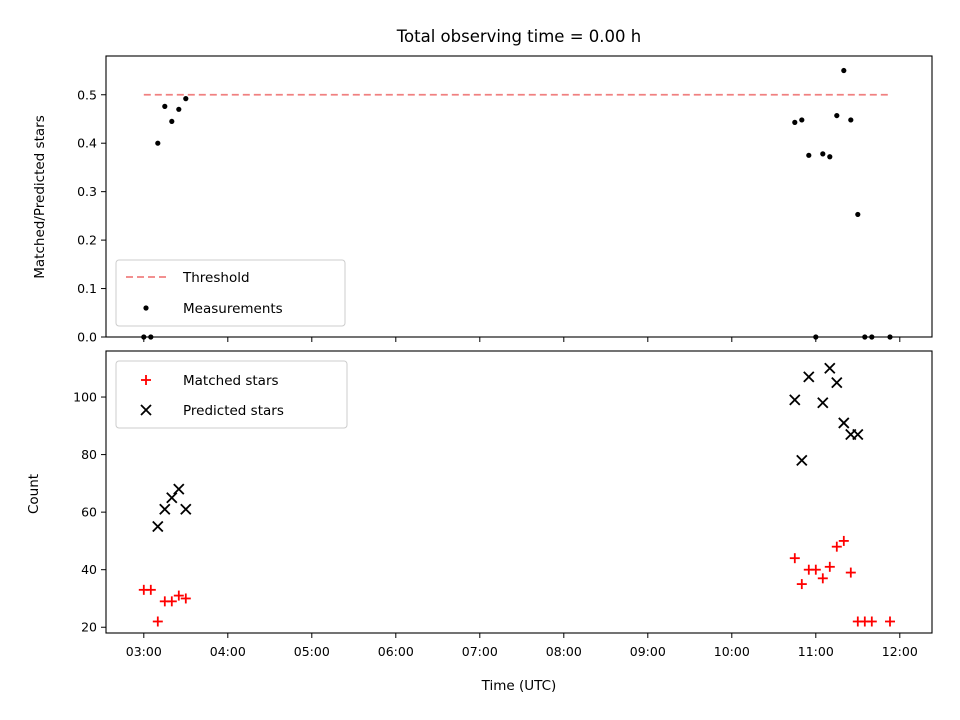 Image resolution: width=960 pixels, height=720 pixels. What do you see at coordinates (34, 494) in the screenshot?
I see `bottom-y-axis-label: Count` at bounding box center [34, 494].